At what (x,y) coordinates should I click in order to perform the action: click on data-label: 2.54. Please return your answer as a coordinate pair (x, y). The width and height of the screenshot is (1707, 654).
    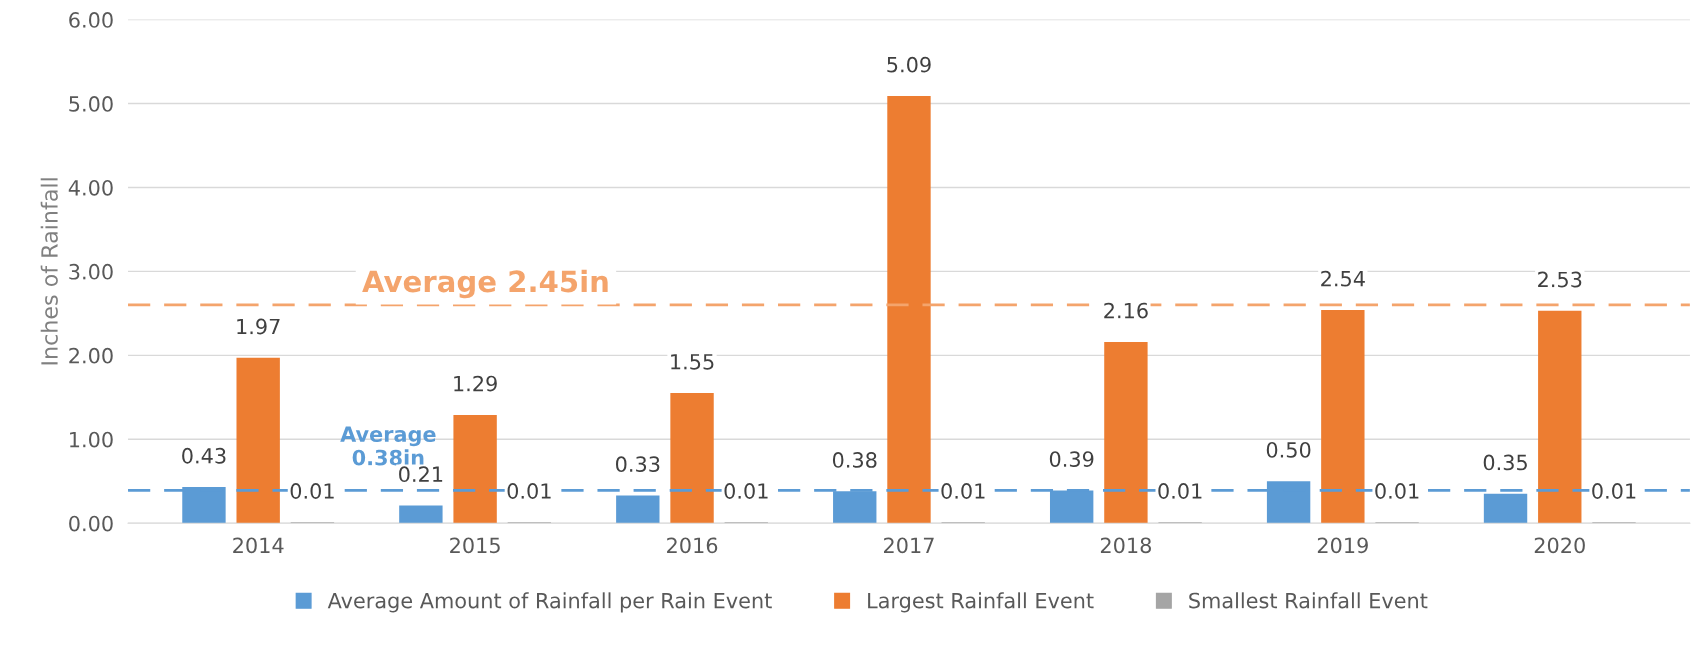
    Looking at the image, I should click on (1343, 278).